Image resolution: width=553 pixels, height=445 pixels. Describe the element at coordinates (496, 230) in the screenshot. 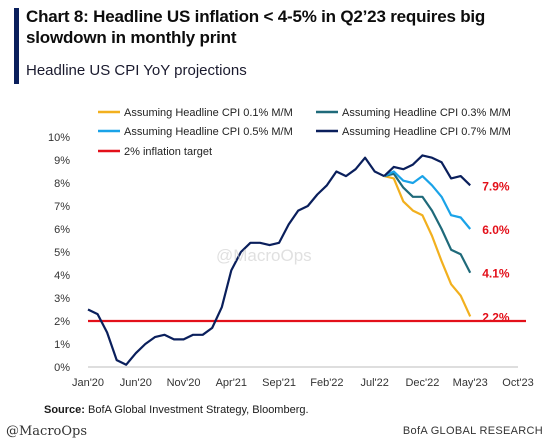

I see `projection-end-label: 6.0%` at that location.